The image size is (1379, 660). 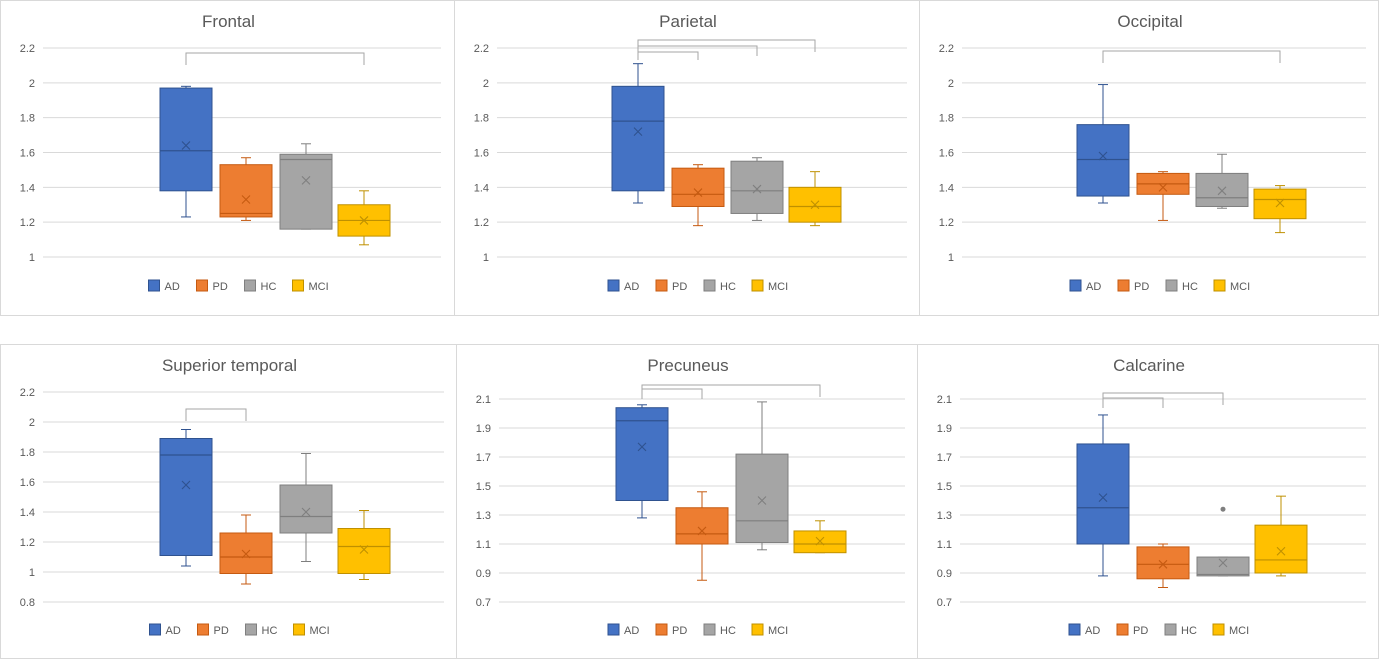 I want to click on y-tick-label: 1.9, so click(x=944, y=429).